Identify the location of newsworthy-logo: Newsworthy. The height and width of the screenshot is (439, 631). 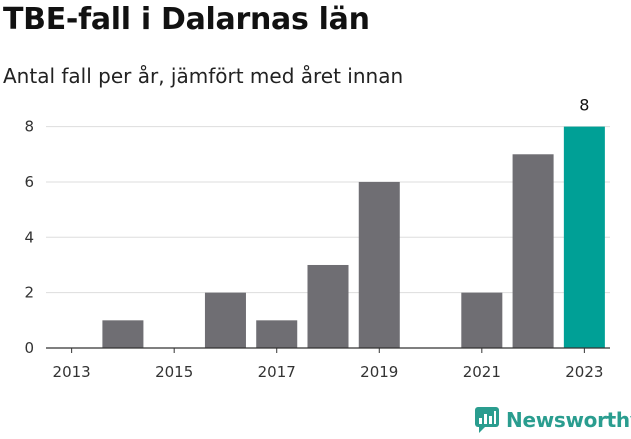
(552, 420).